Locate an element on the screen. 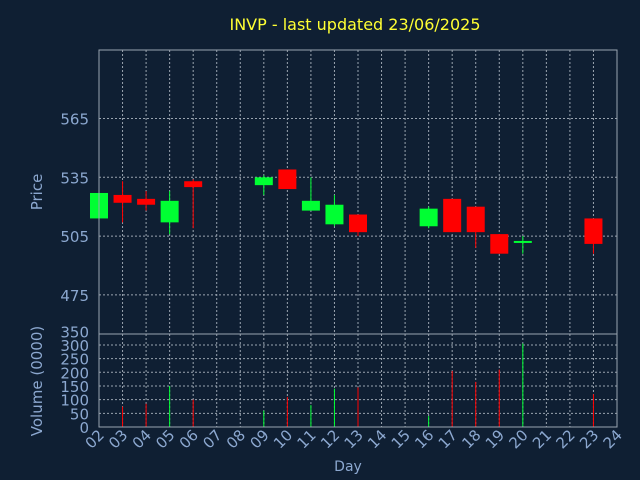 The image size is (640, 480). x-tick-label: 03 is located at coordinates (118, 439).